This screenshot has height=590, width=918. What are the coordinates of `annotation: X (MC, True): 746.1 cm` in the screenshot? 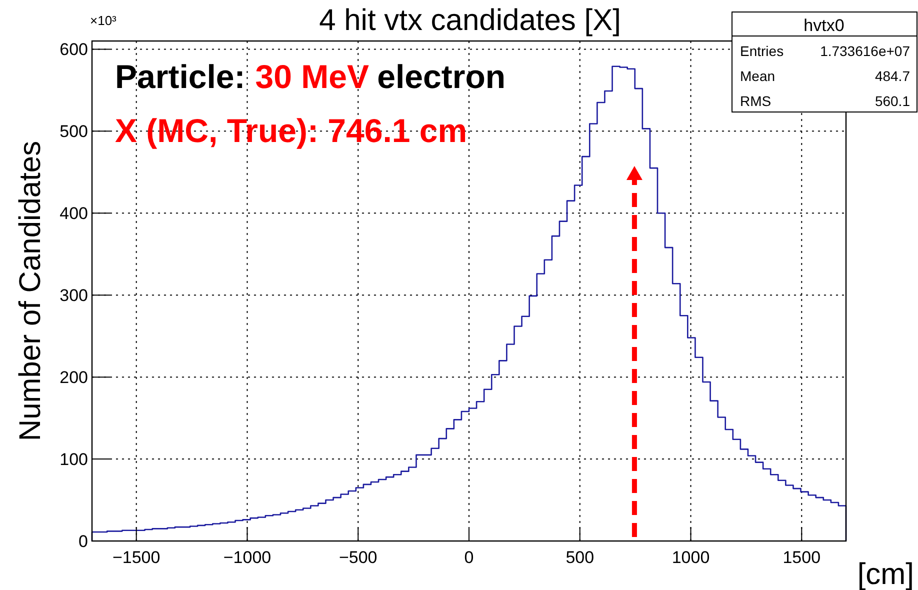 It's located at (291, 130).